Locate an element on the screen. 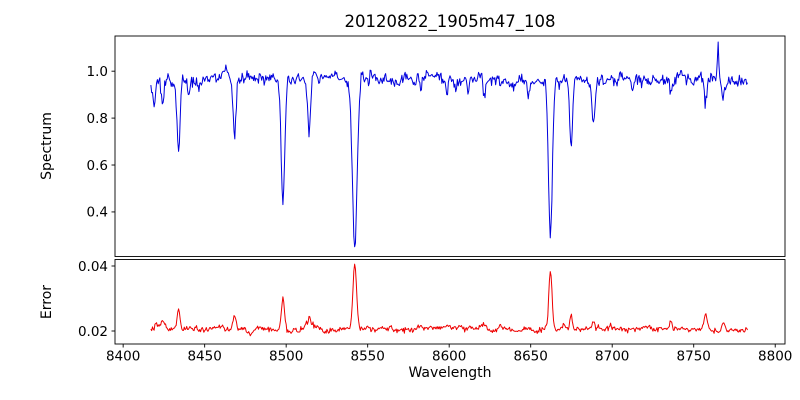  y-tick-label: 1.0 is located at coordinates (97, 72).